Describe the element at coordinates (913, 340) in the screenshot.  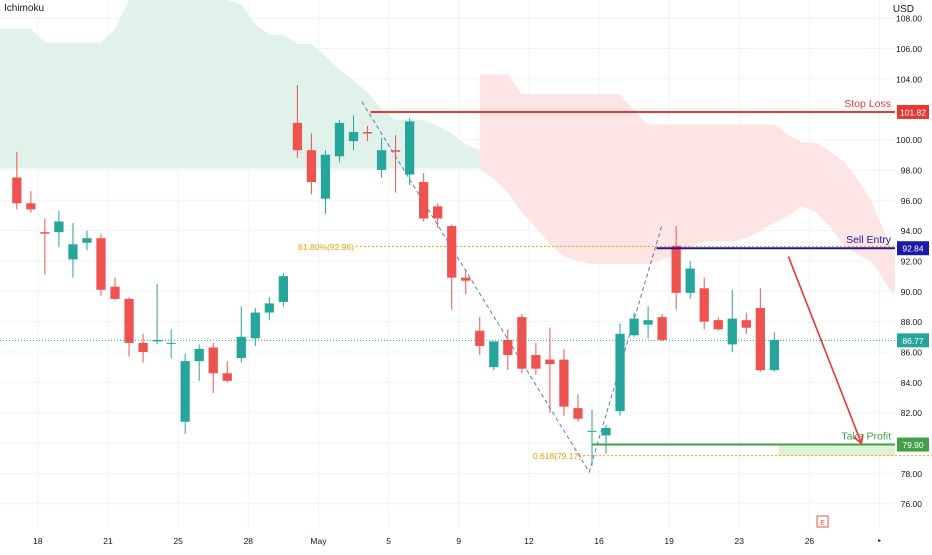
I see `price-badge-current-box` at that location.